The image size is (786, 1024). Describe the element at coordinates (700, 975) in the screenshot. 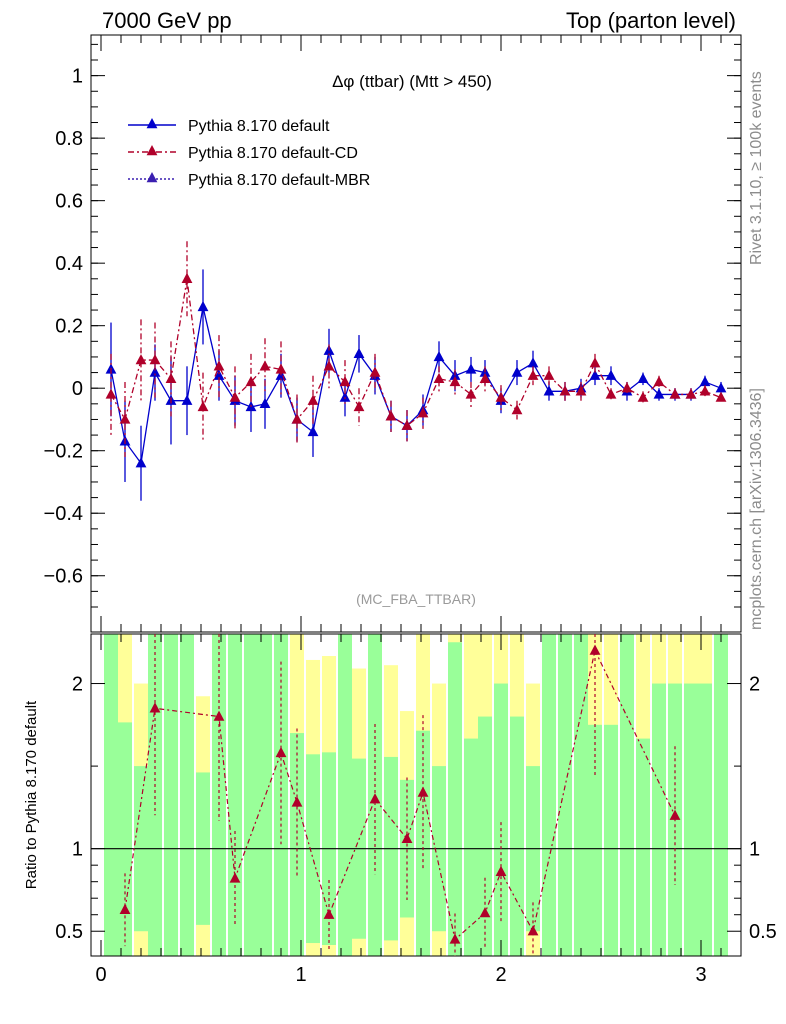

I see `x-tick-label: 3` at that location.